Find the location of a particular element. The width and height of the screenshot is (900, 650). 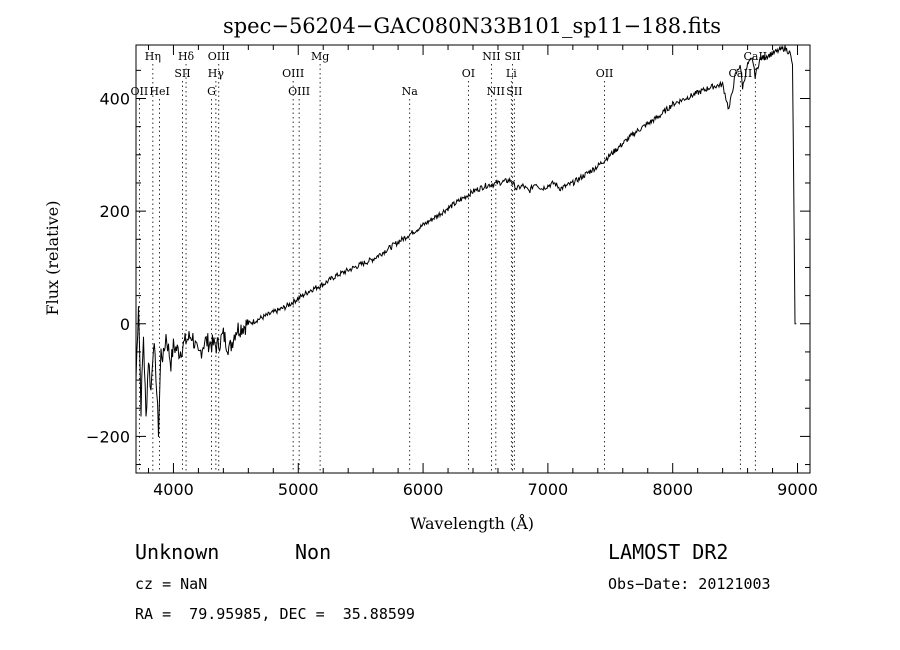

x-tick-label: 7000 is located at coordinates (548, 489).